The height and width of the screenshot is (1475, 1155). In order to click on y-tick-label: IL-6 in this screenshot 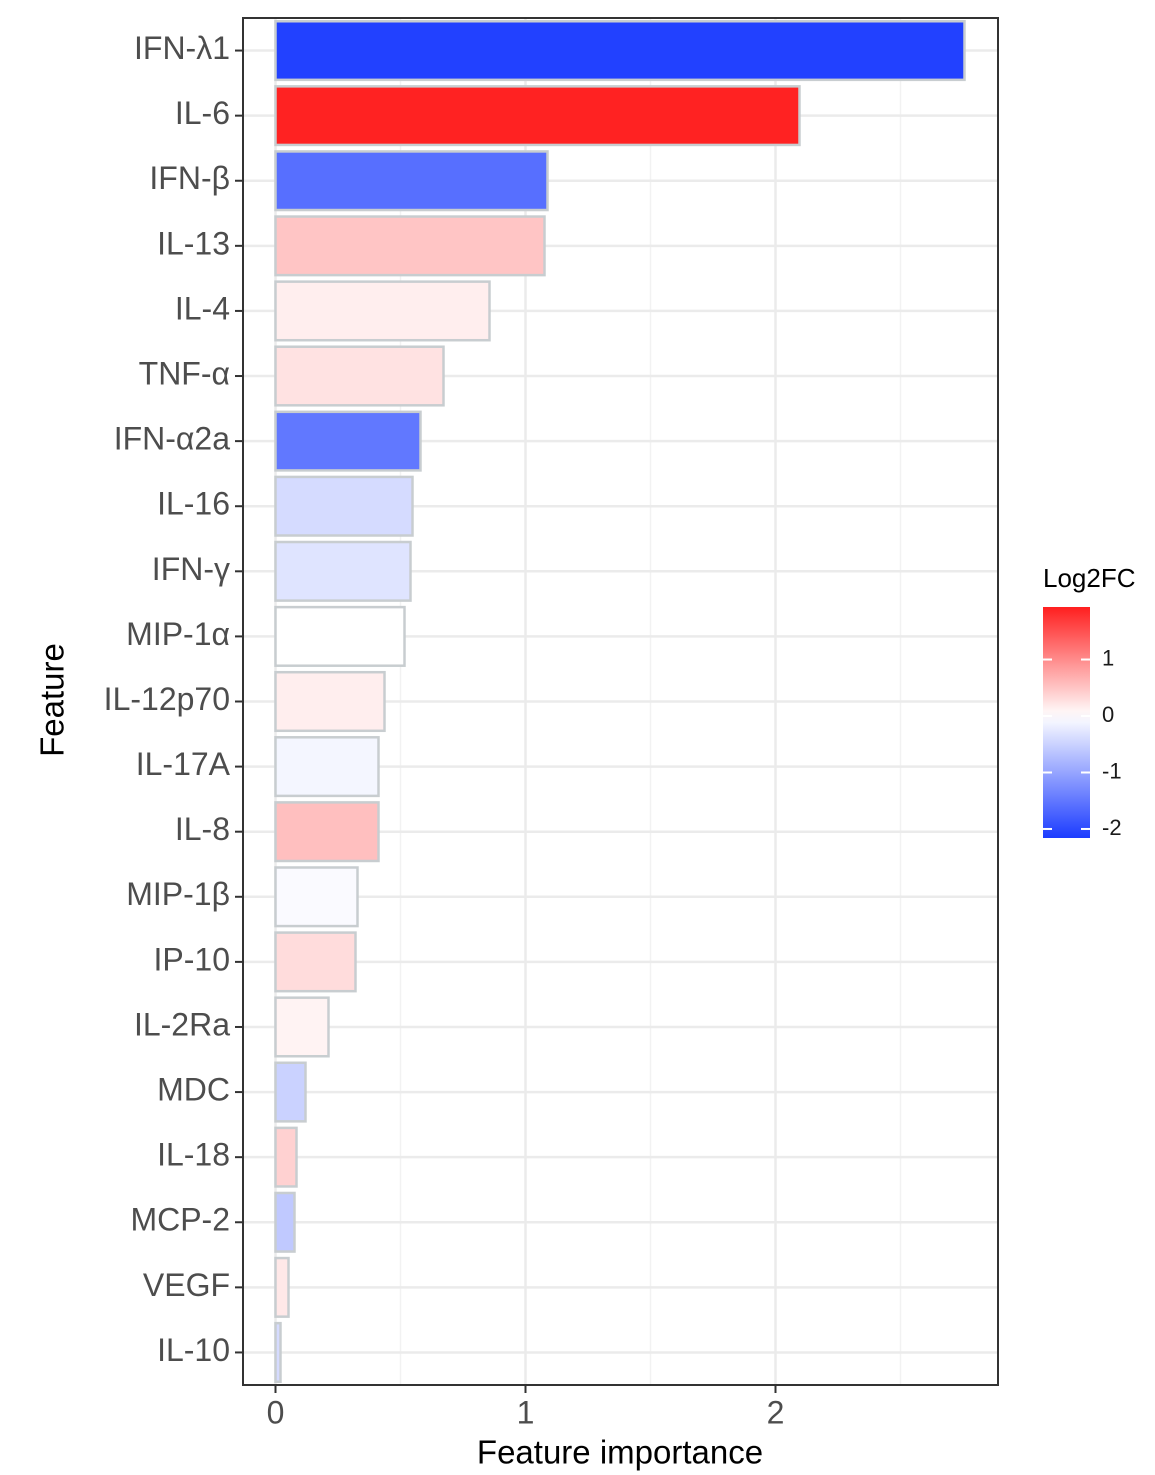, I will do `click(202, 113)`.